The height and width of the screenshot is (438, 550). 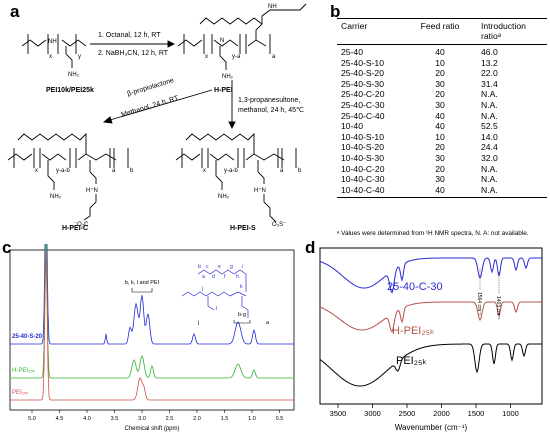 I want to click on sub-x-reactant: x, so click(x=50, y=57).